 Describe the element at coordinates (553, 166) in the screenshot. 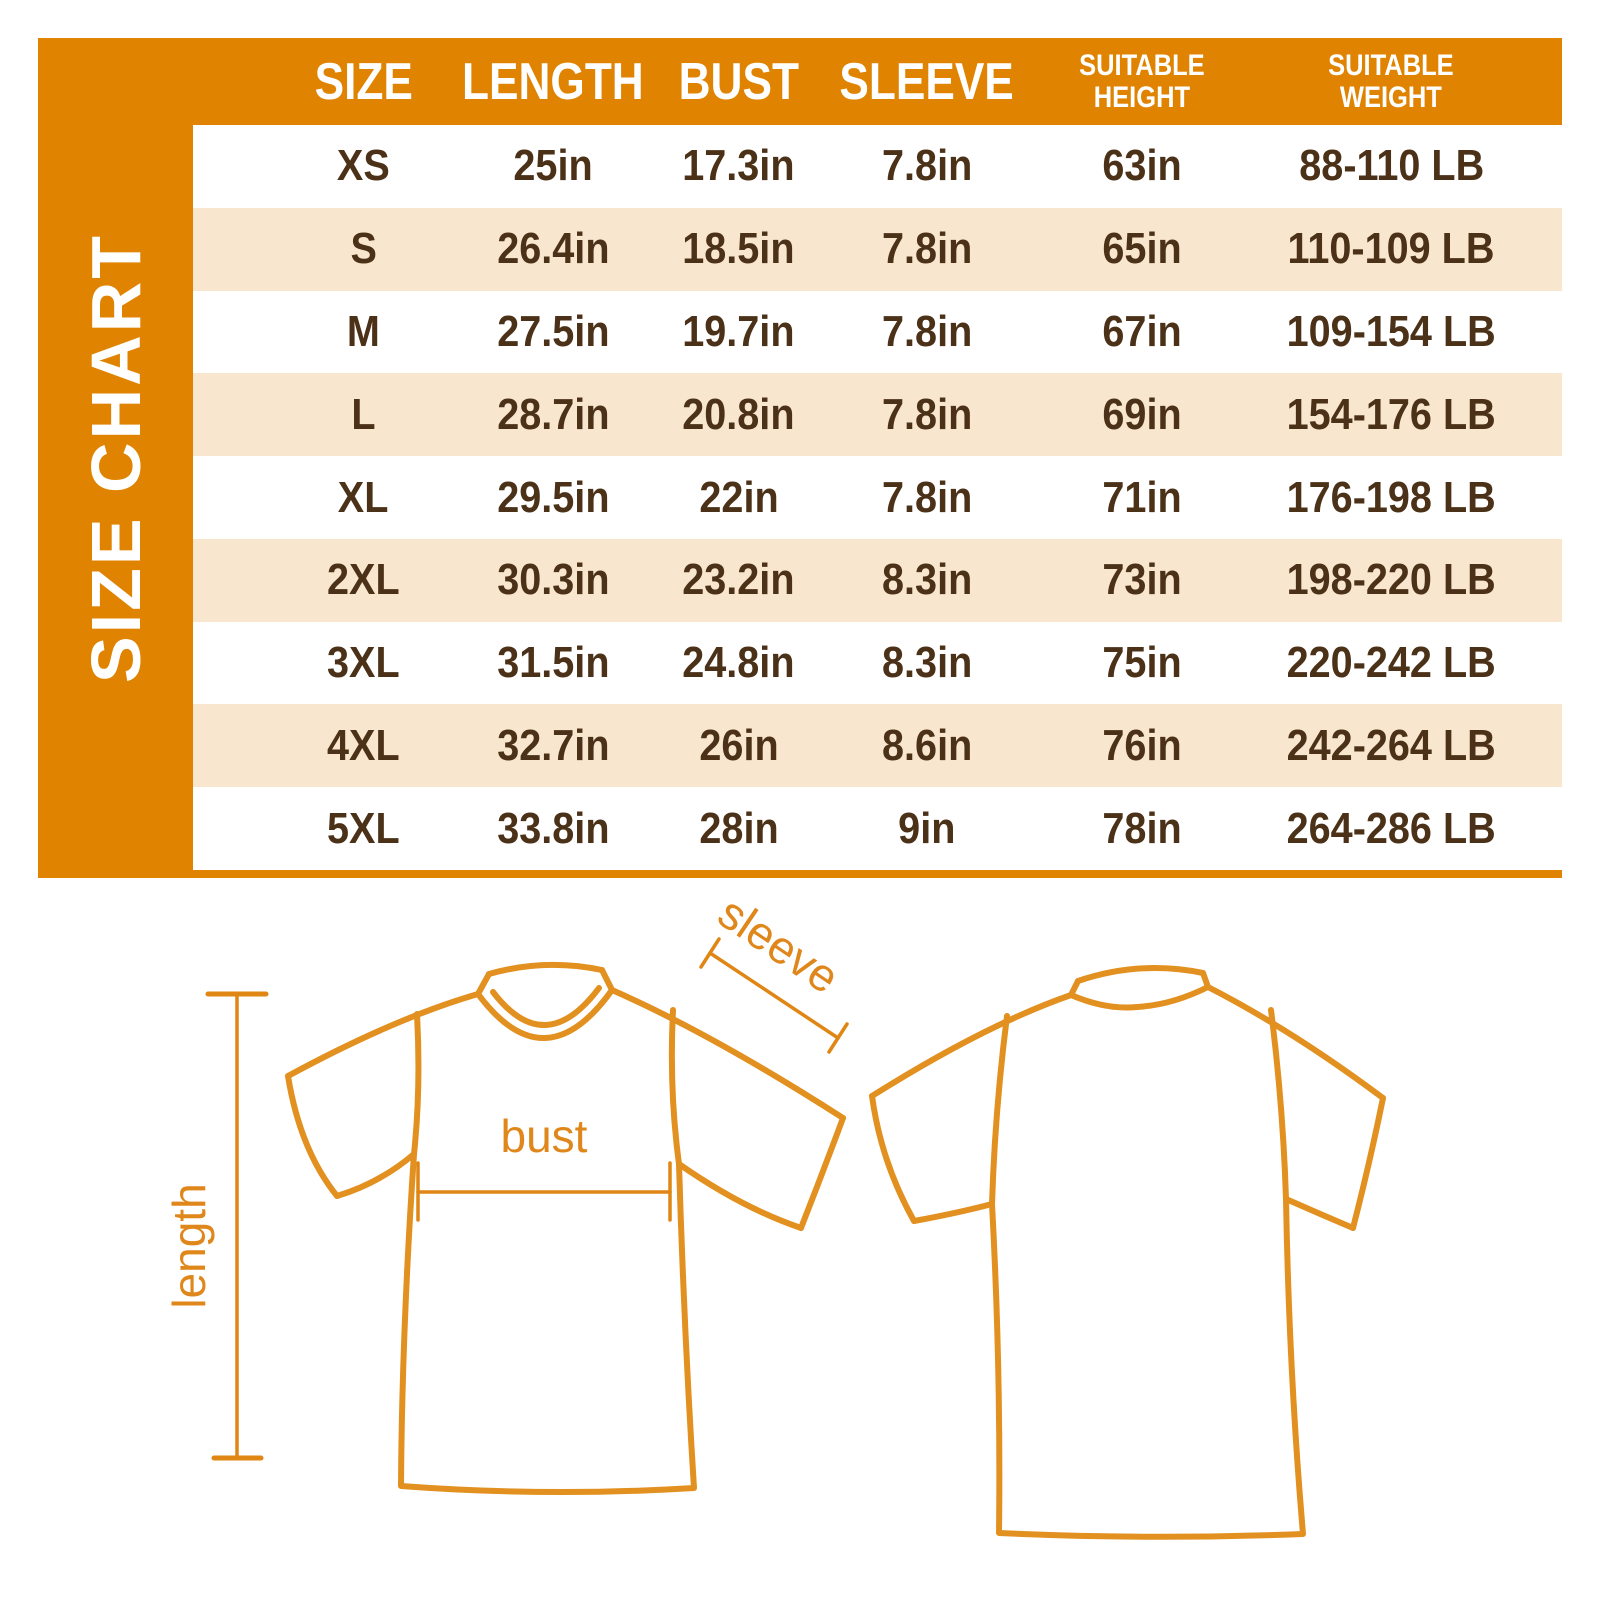

I see `cell-length: 25in` at that location.